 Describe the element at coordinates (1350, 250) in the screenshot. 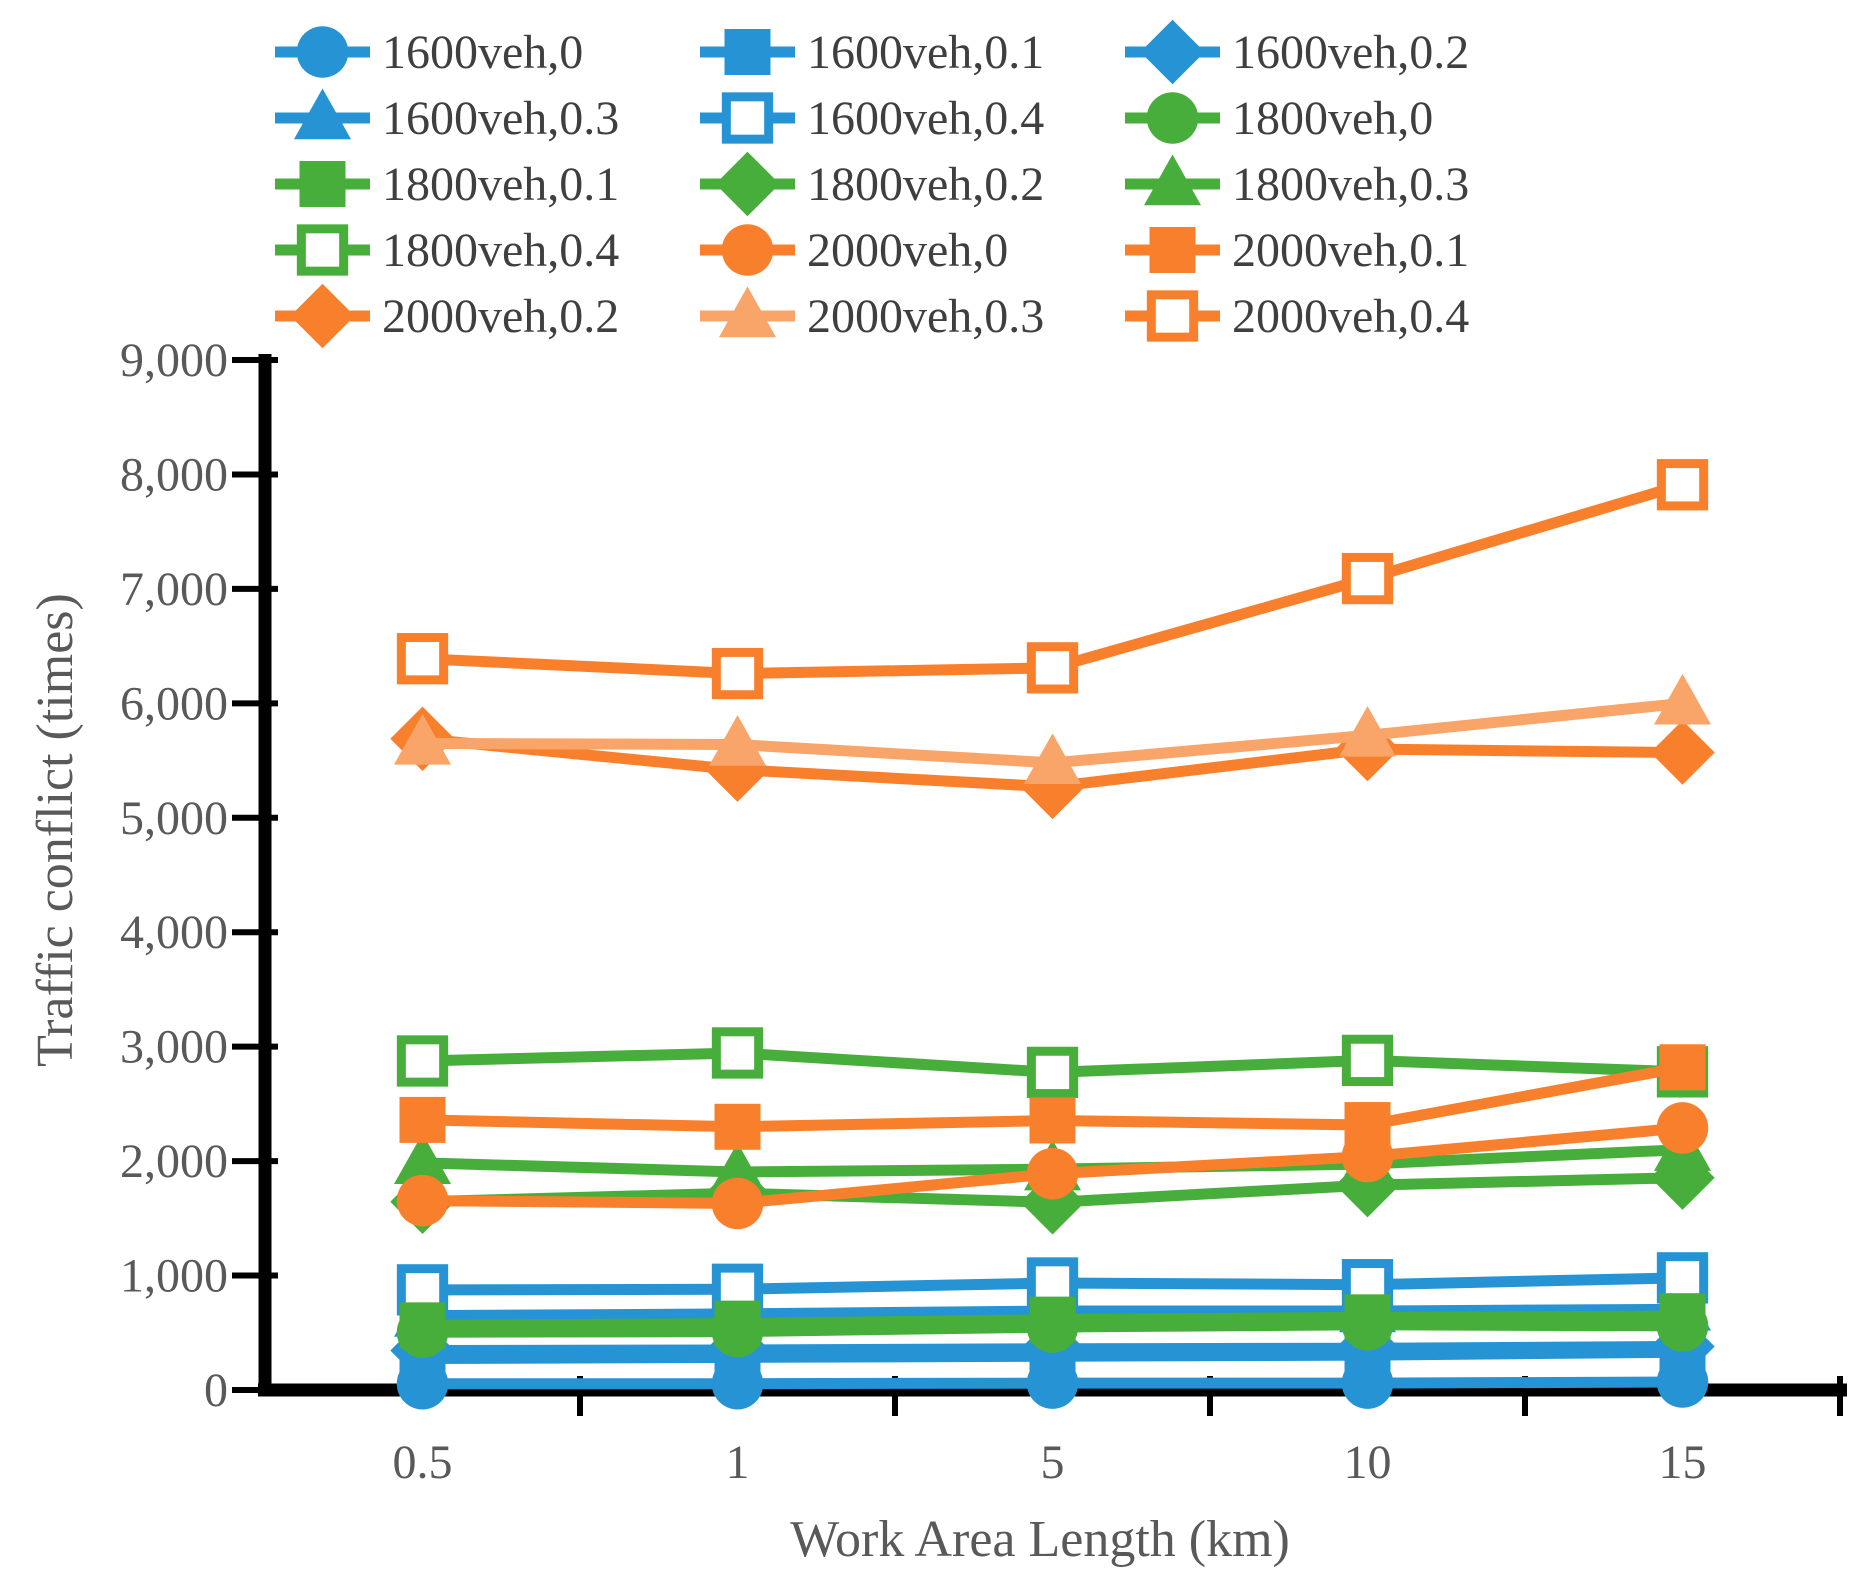

I see `legend-label: 2000veh,0.1` at that location.